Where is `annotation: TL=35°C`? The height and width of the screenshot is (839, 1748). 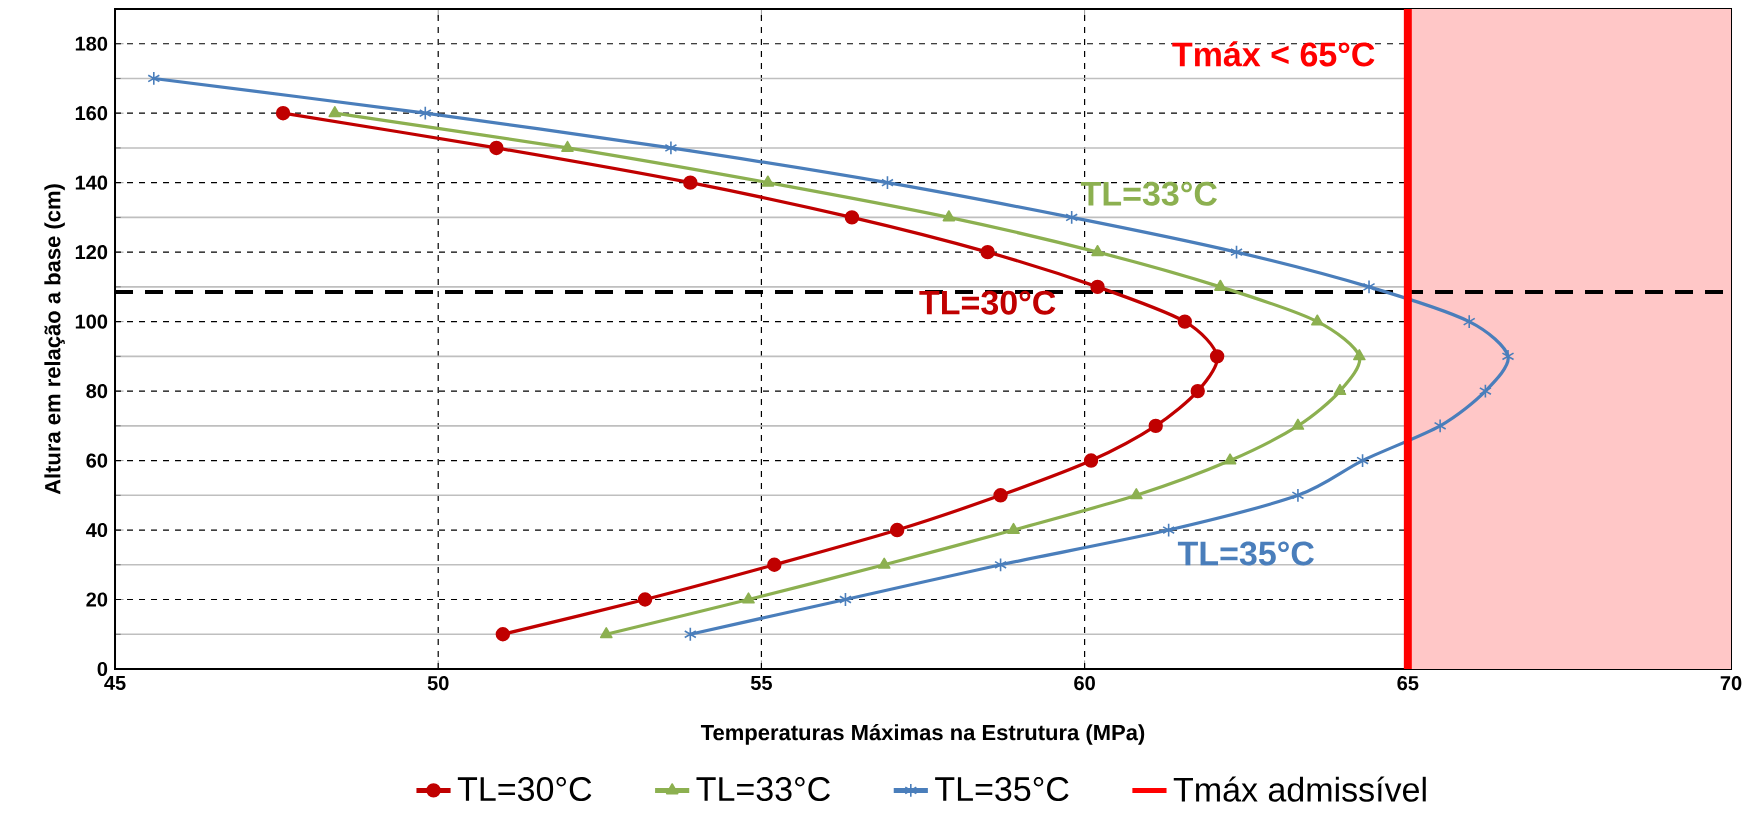 annotation: TL=35°C is located at coordinates (1245, 553).